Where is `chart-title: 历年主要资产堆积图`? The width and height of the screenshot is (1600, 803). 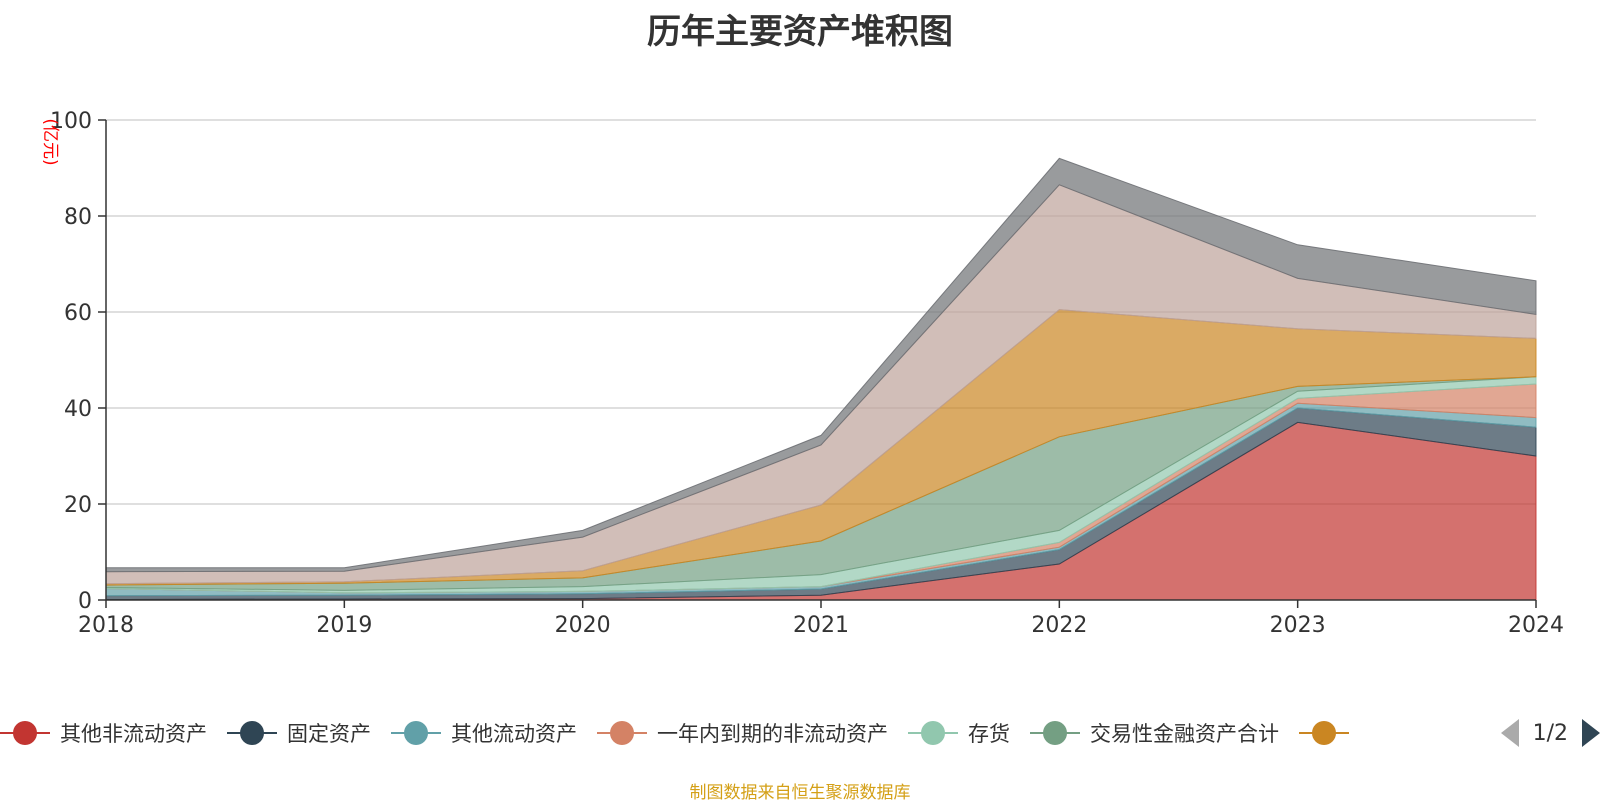
chart-title: 历年主要资产堆积图 is located at coordinates (800, 32).